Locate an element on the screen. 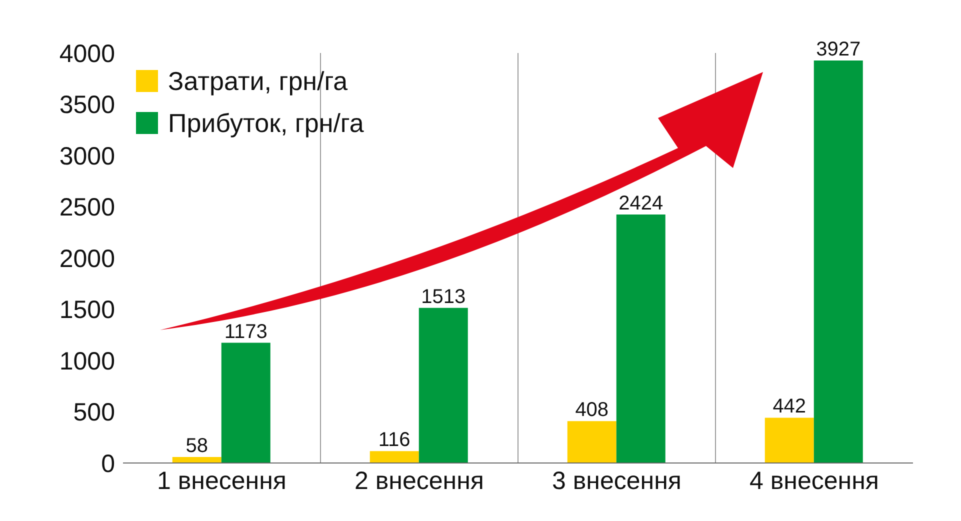 Image resolution: width=961 pixels, height=521 pixels. data-label: 1173 is located at coordinates (246, 331).